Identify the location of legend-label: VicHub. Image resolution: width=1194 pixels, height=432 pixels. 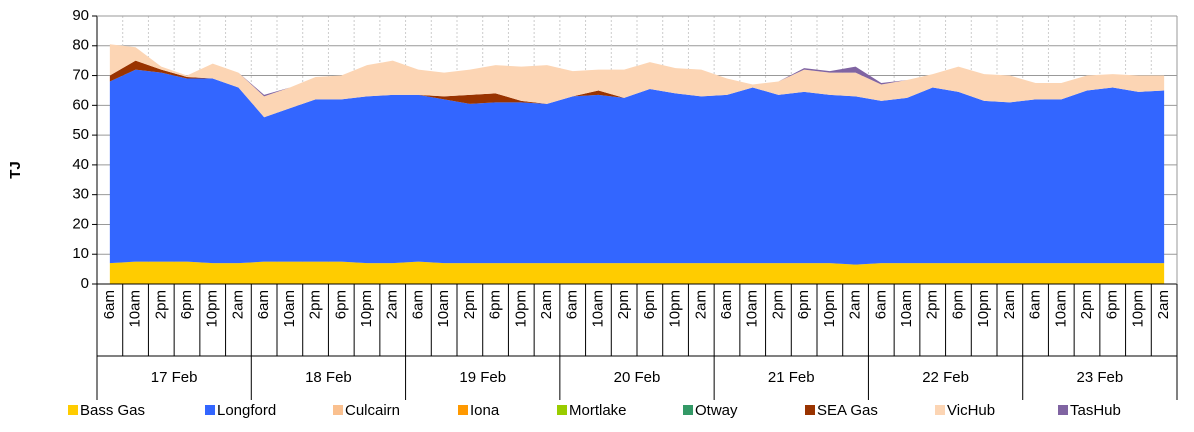
(971, 410).